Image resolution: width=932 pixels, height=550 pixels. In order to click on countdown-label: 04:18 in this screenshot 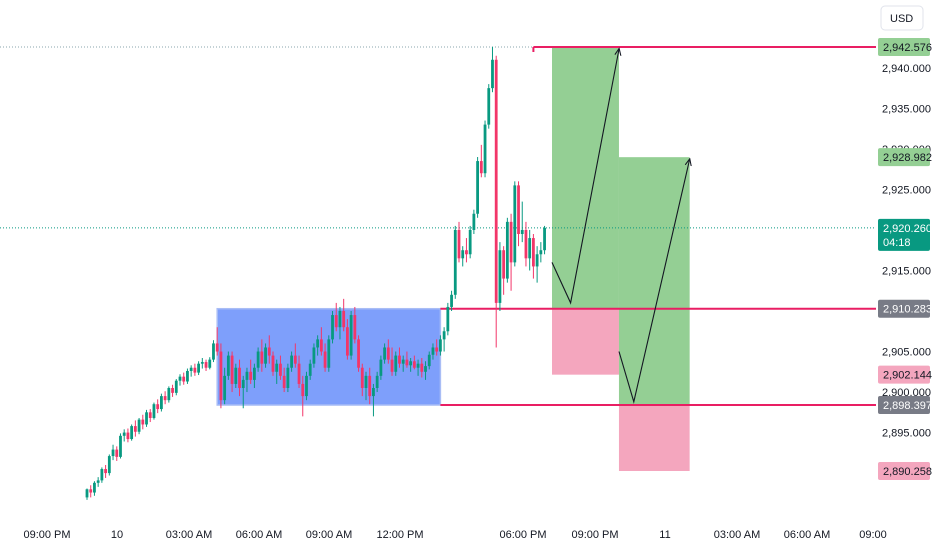, I will do `click(897, 243)`.